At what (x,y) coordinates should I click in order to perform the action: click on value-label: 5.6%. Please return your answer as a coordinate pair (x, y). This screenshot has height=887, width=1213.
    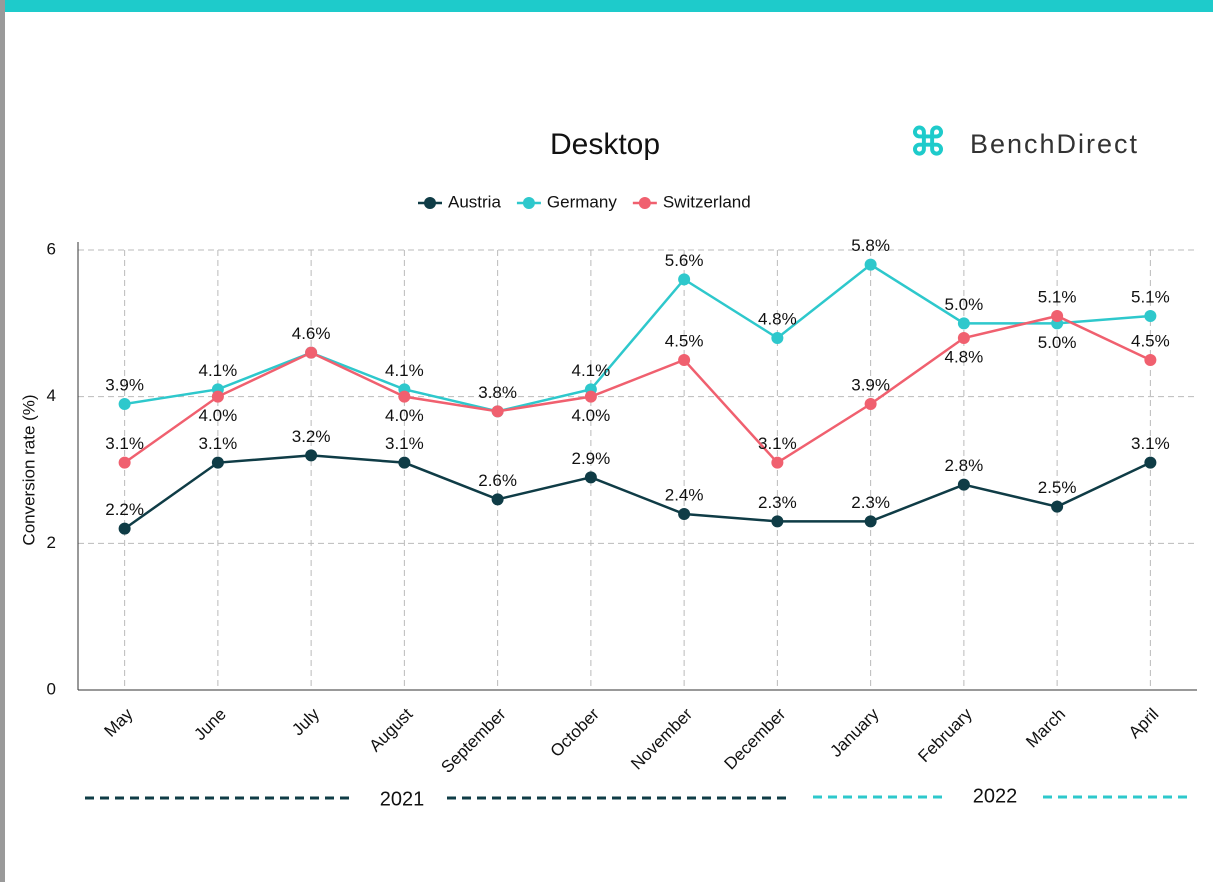
    Looking at the image, I should click on (684, 260).